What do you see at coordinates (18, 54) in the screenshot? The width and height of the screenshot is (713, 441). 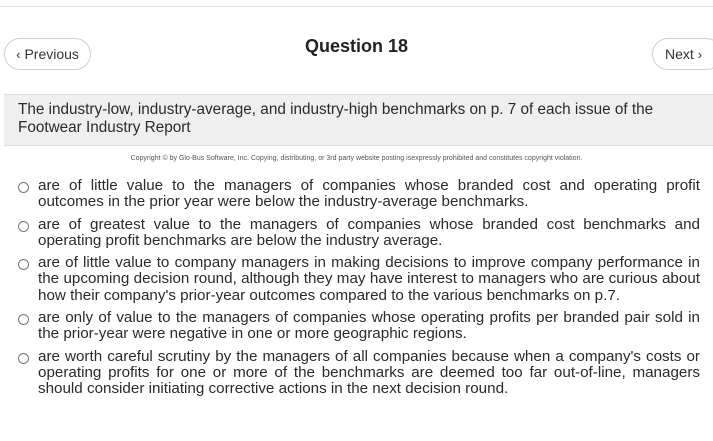 I see `chevron-left-icon: ‹` at bounding box center [18, 54].